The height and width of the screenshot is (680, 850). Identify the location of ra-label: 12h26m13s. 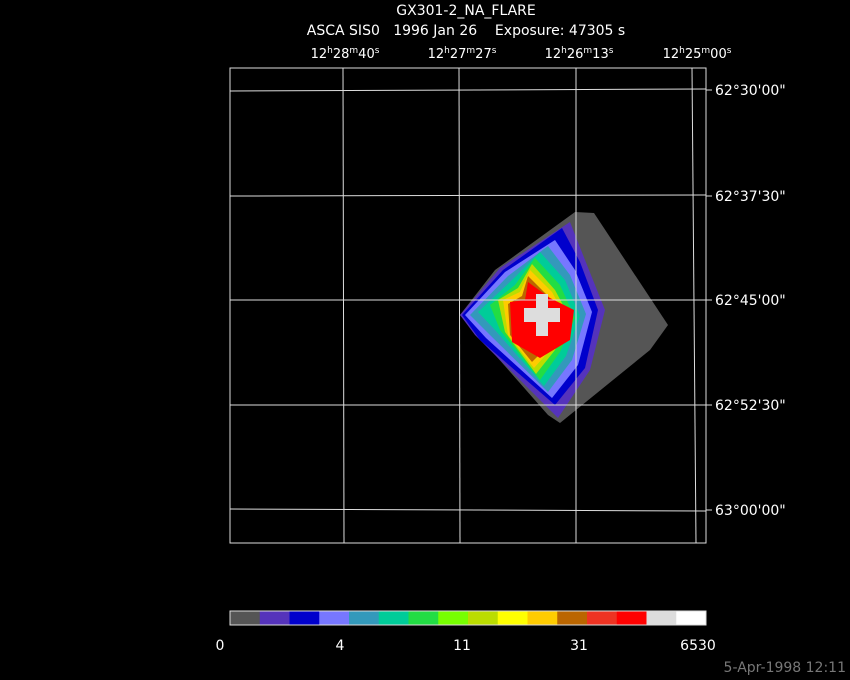
(579, 54).